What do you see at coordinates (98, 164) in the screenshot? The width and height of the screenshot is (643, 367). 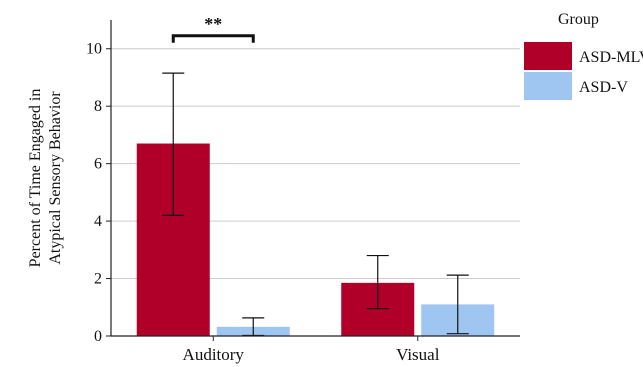 I see `y-tick-label-6: 6` at bounding box center [98, 164].